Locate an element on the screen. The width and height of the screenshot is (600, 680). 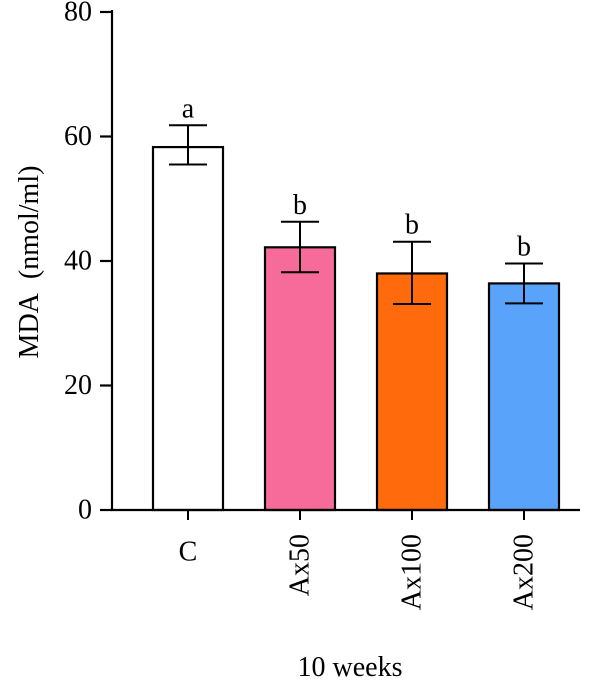
x-axis-title: 10 weeks is located at coordinates (350, 666).